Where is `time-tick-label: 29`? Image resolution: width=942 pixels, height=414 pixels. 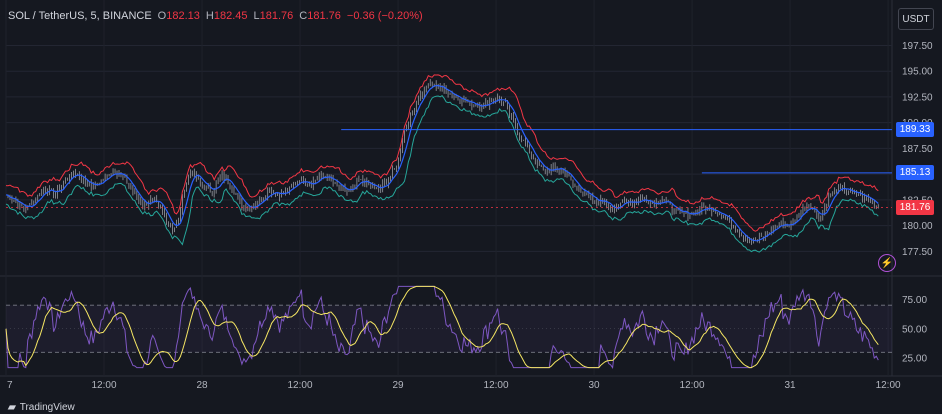
time-tick-label: 29 is located at coordinates (398, 385).